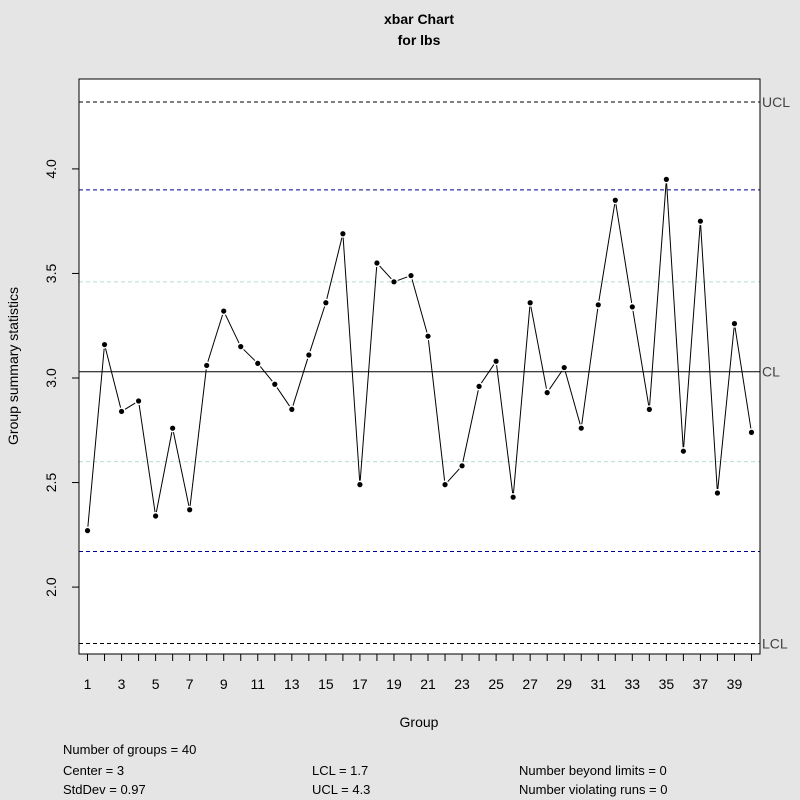  I want to click on y-tick-label: 3.0, so click(51, 378).